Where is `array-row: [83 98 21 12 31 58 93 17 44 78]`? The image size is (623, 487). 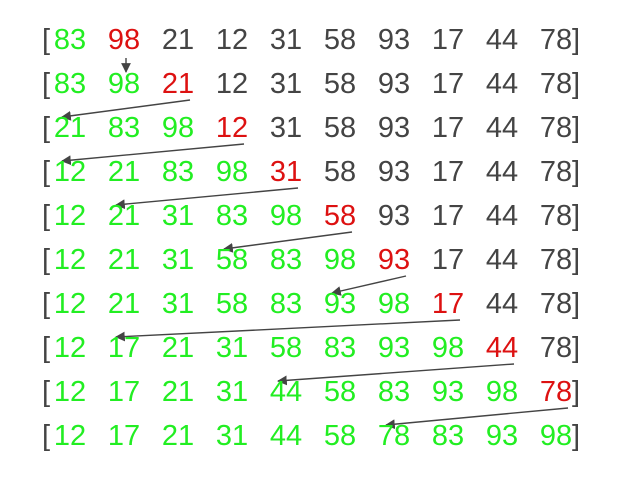
array-row: [83 98 21 12 31 58 93 17 44 78] is located at coordinates (311, 84).